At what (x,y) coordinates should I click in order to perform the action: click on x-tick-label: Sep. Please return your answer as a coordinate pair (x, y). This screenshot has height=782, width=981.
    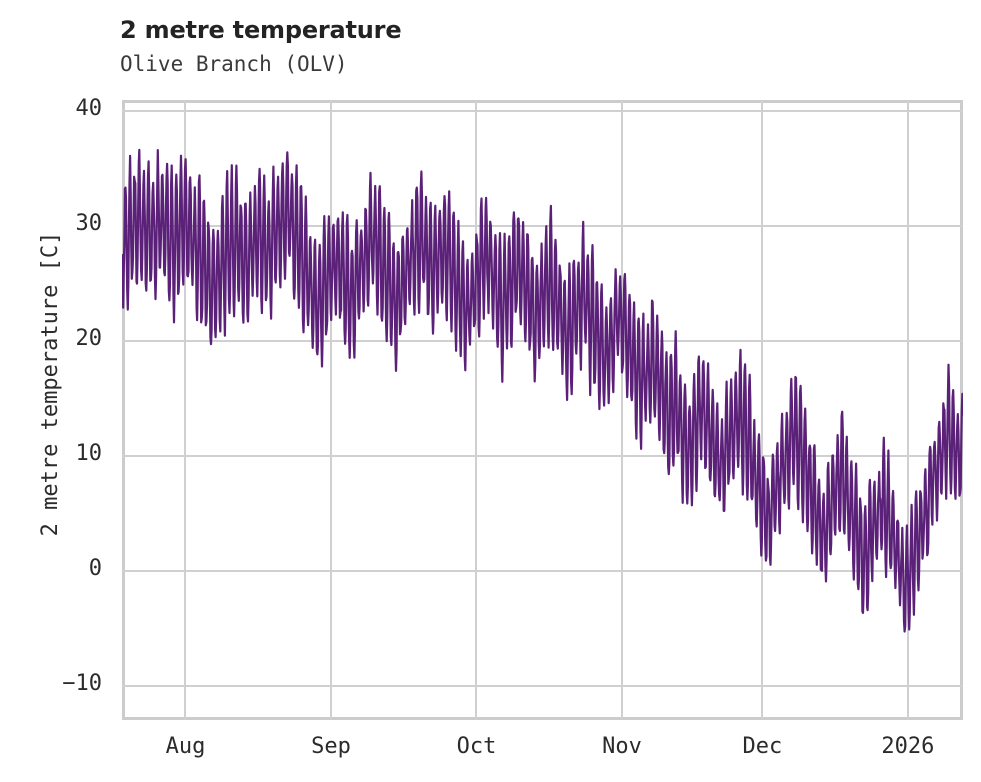
    Looking at the image, I should click on (331, 746).